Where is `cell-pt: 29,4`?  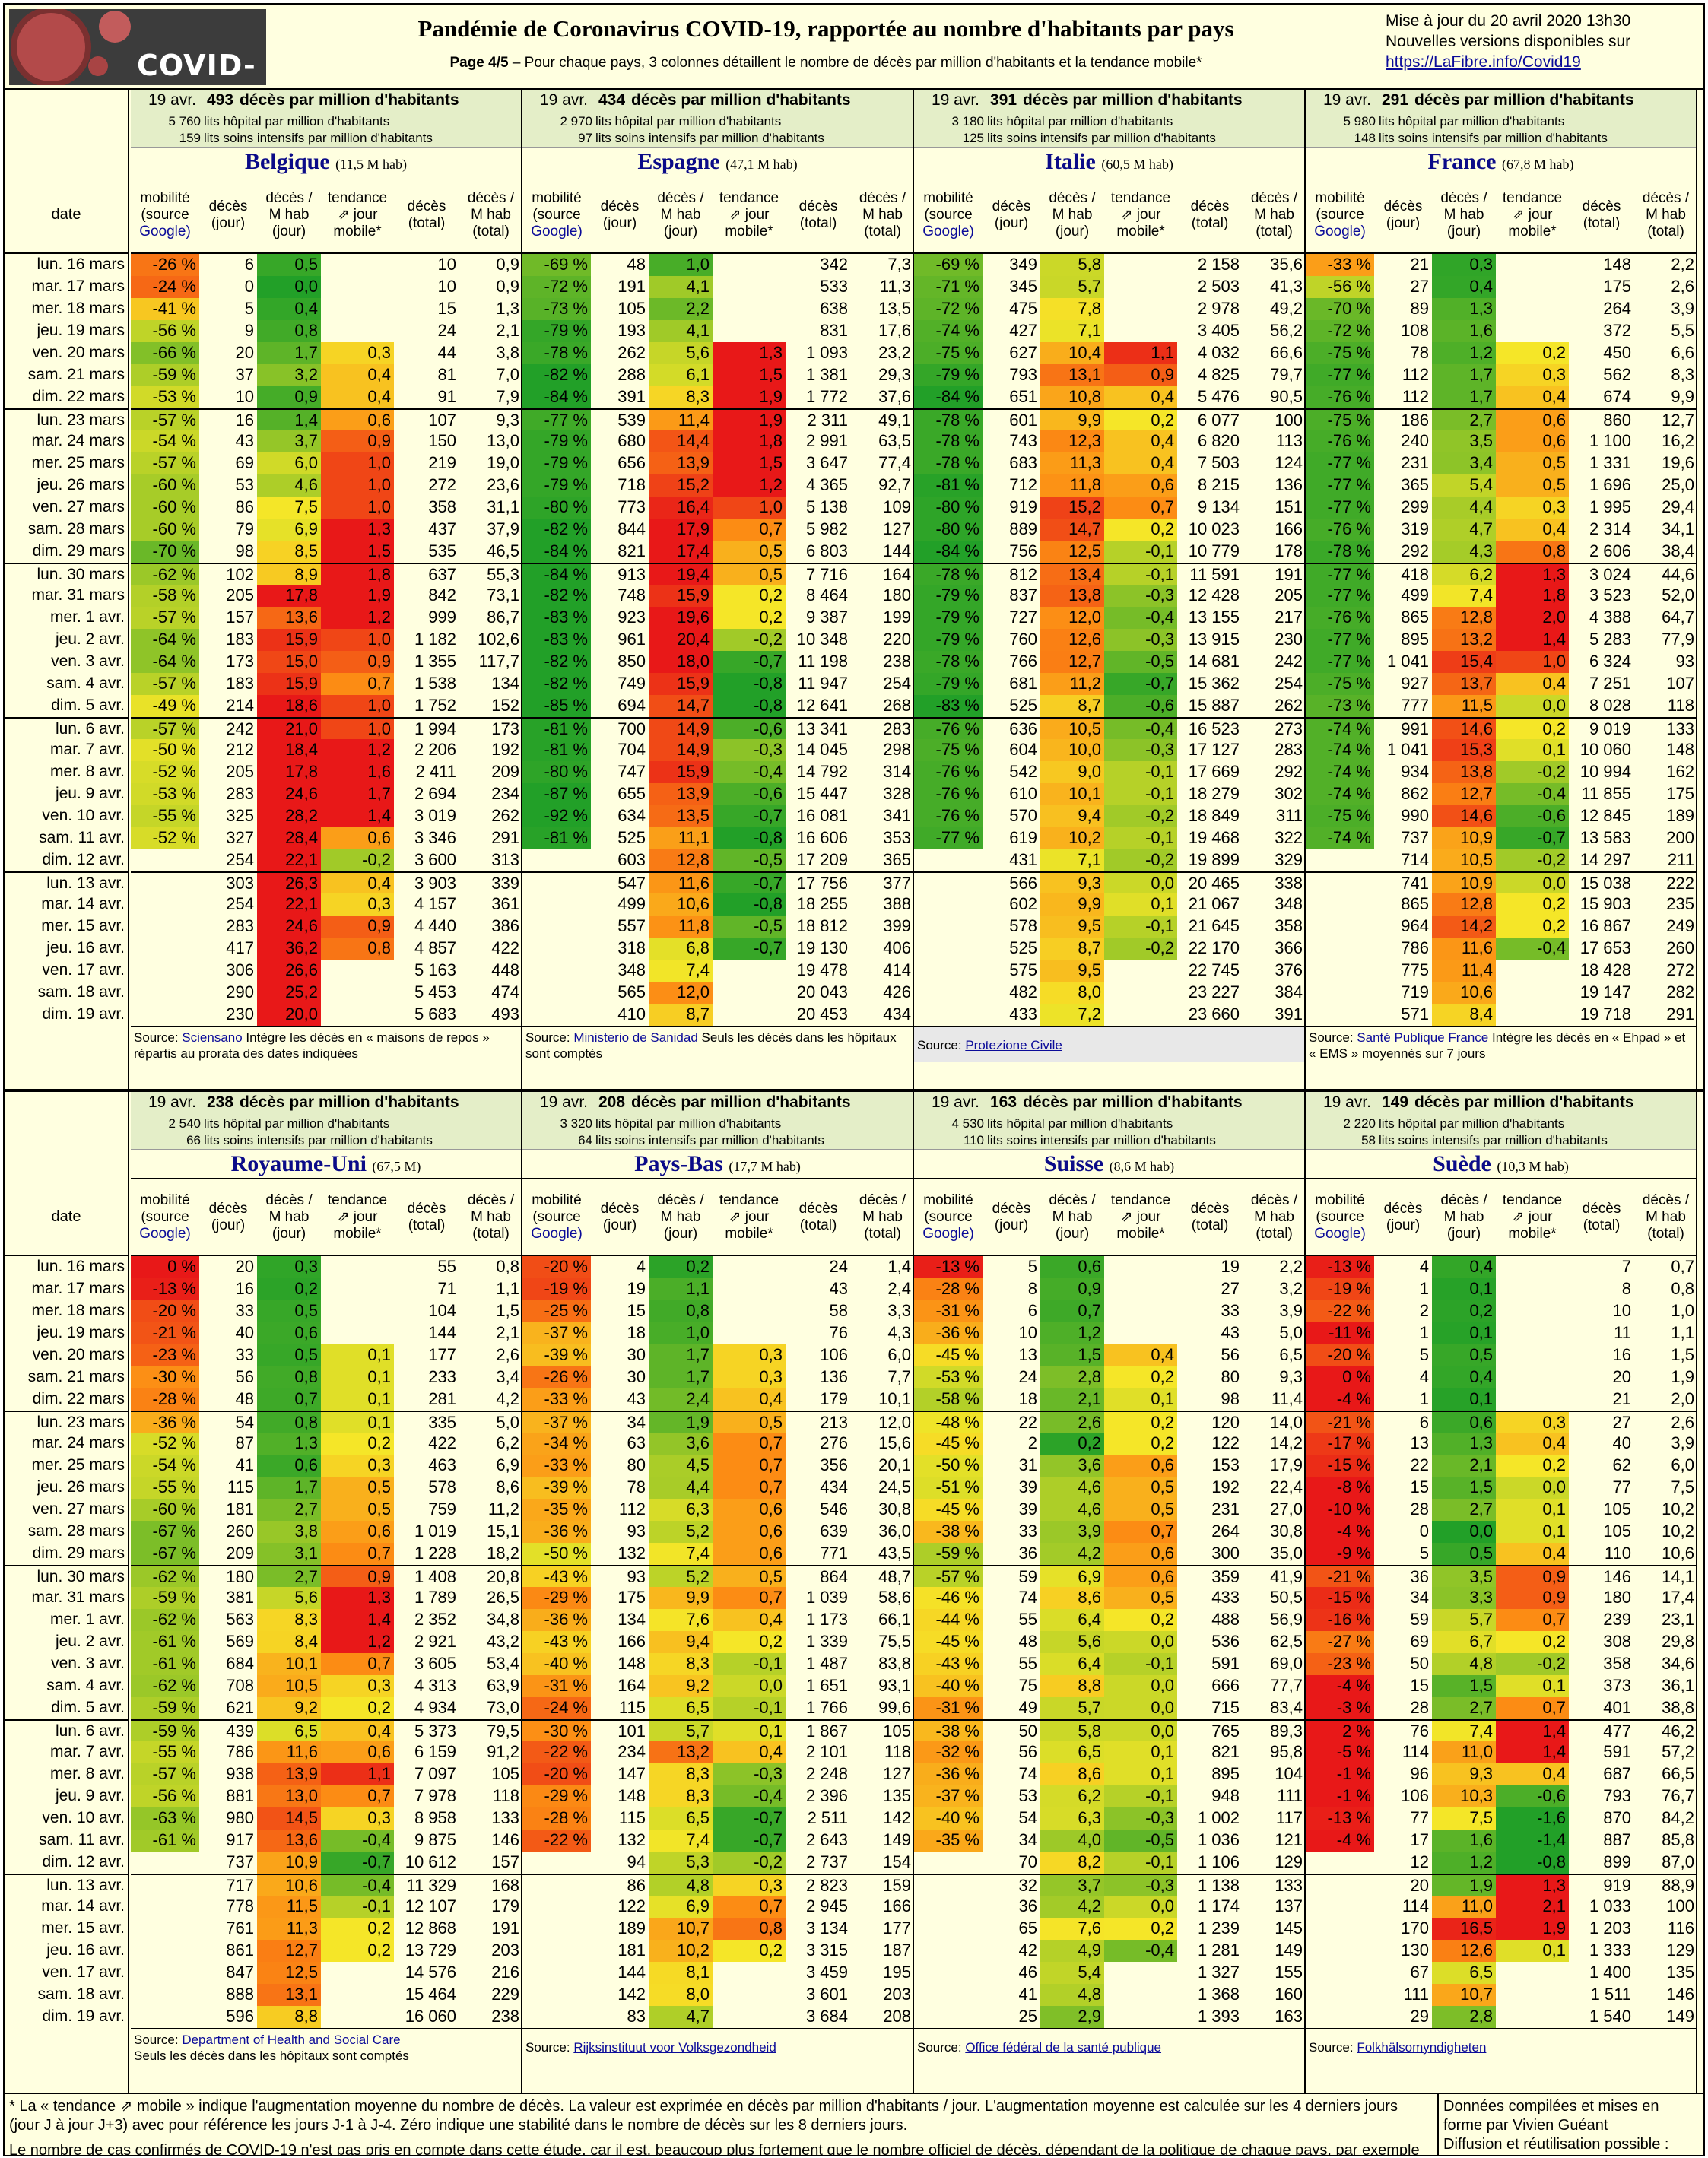 cell-pt: 29,4 is located at coordinates (1678, 506).